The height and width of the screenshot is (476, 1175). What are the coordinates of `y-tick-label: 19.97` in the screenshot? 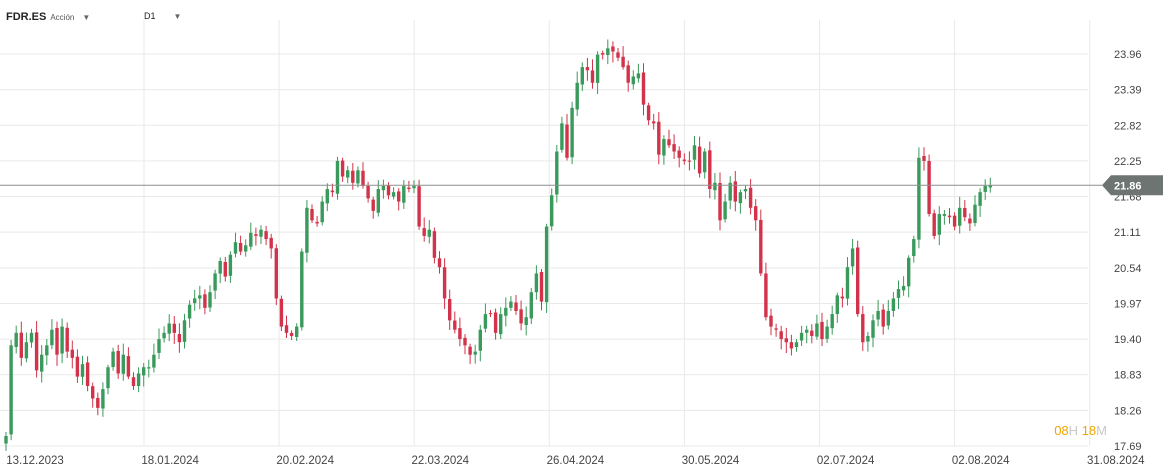 It's located at (1128, 304).